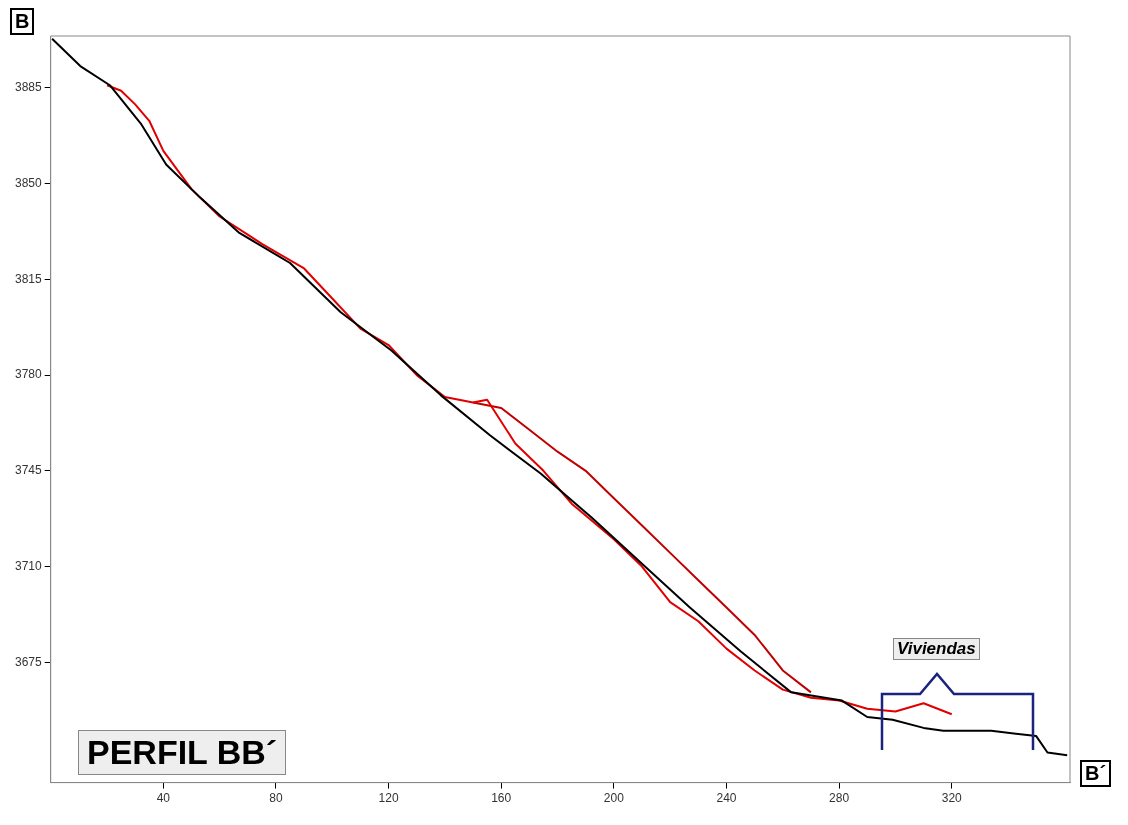  What do you see at coordinates (22, 21) in the screenshot?
I see `text: B` at bounding box center [22, 21].